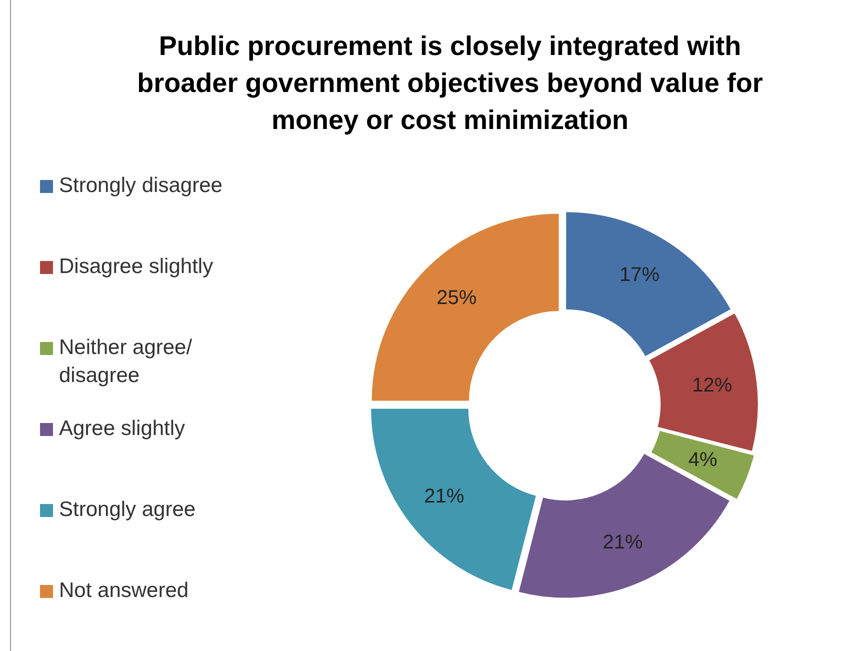  I want to click on legend-label: Strongly disagree, so click(141, 186).